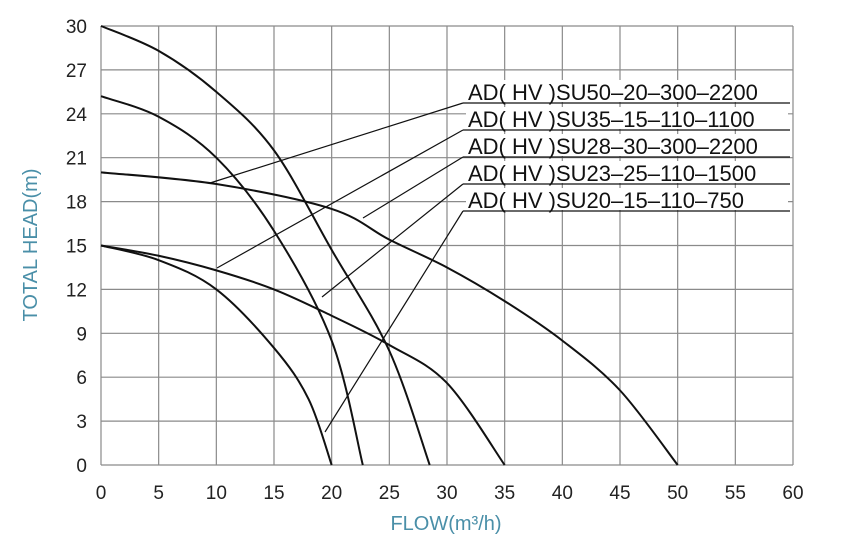  Describe the element at coordinates (81, 378) in the screenshot. I see `y-tick-label: 6` at that location.